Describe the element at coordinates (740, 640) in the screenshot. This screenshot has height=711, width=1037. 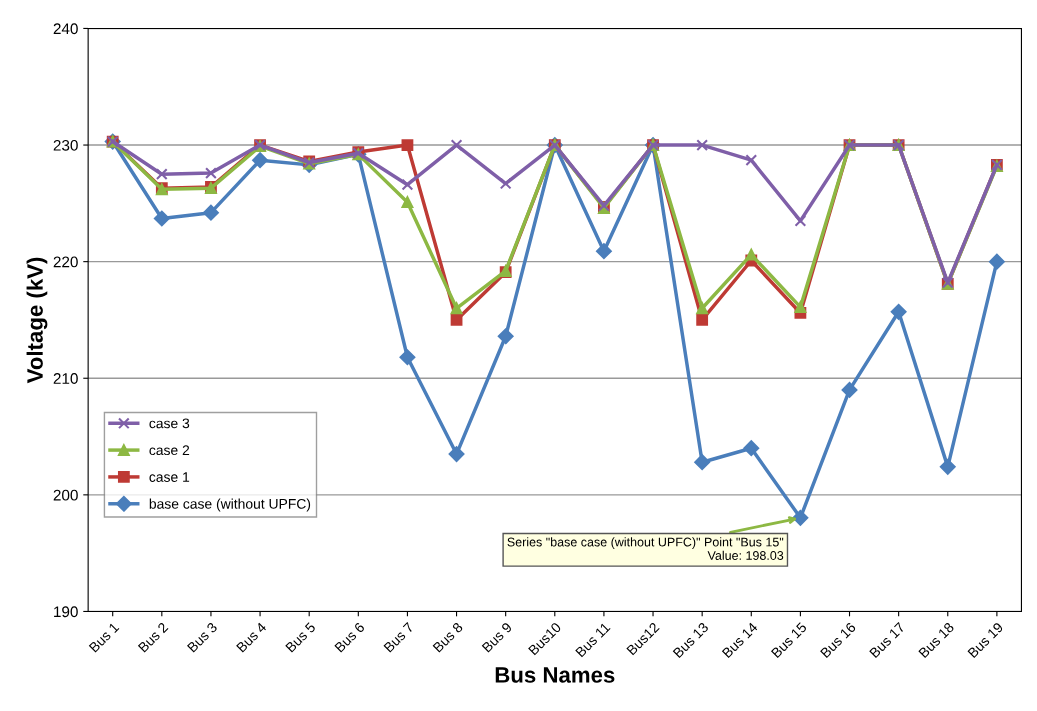
I see `x-tick-label: Bus 14` at that location.